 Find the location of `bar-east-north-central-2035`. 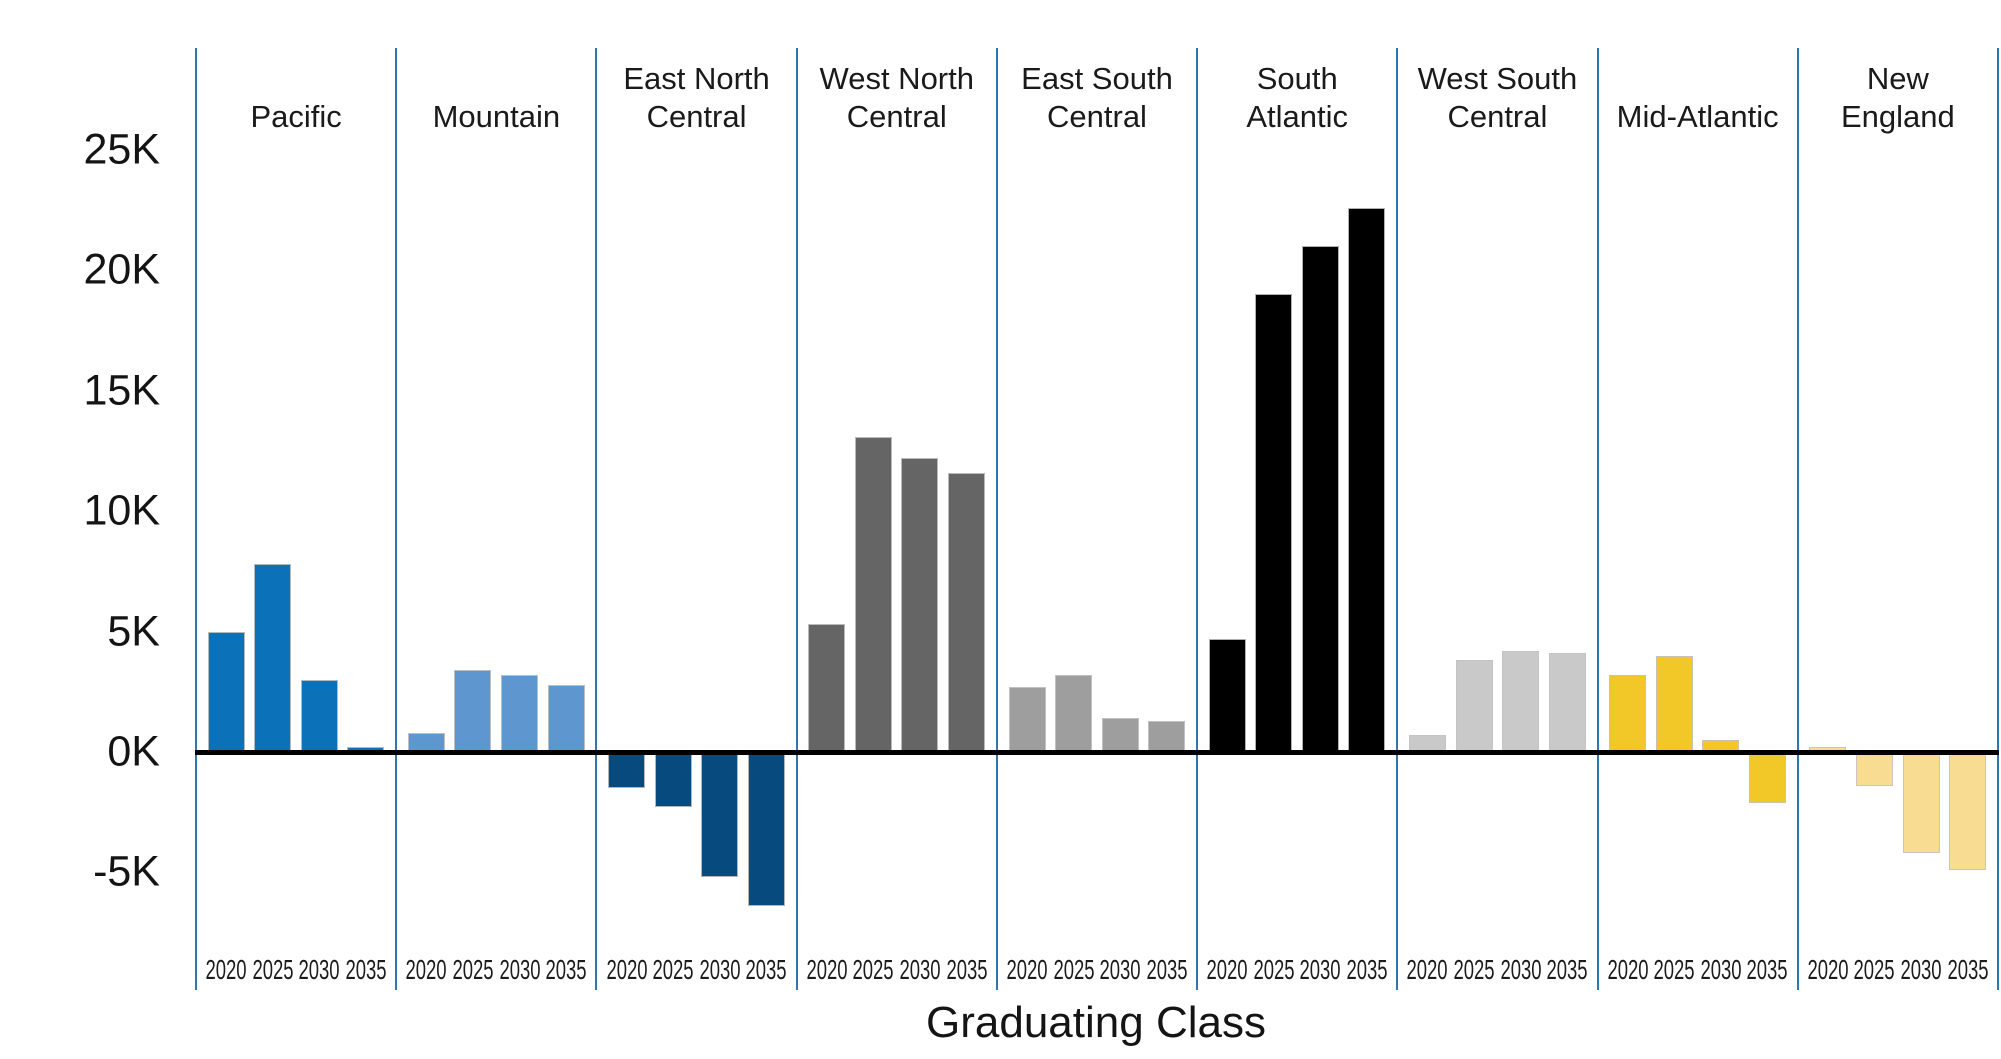

bar-east-north-central-2035 is located at coordinates (766, 829).